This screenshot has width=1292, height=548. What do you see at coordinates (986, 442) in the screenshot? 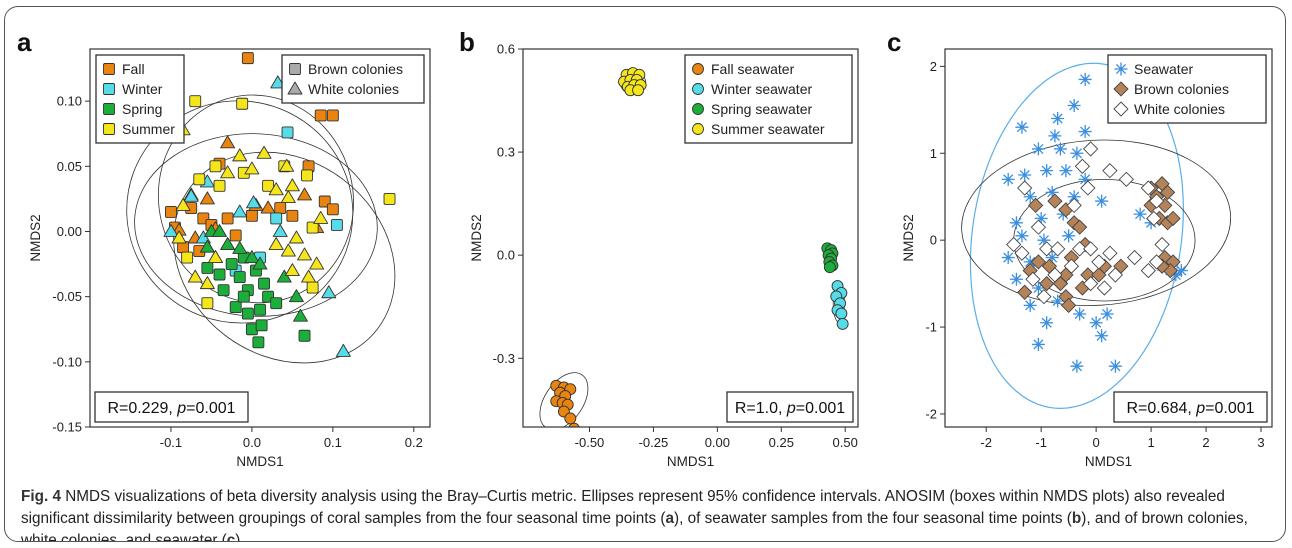
I see `x-tick-label: -2` at bounding box center [986, 442].